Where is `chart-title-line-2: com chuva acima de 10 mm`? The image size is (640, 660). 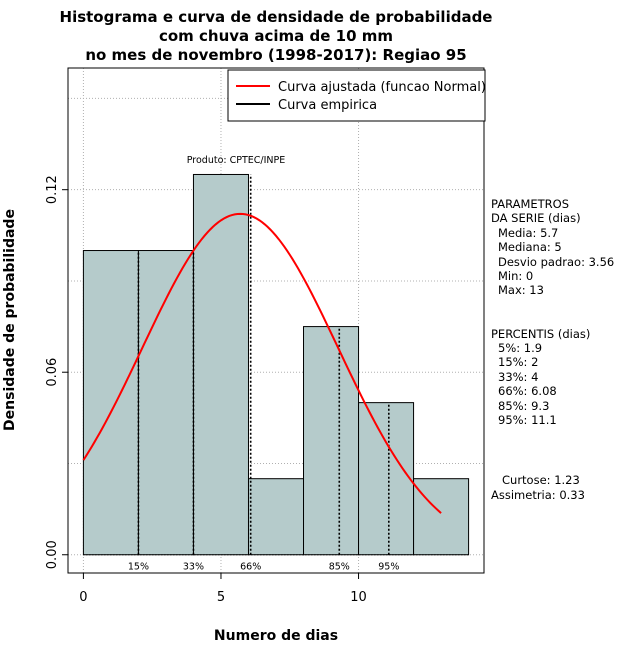 chart-title-line-2: com chuva acima de 10 mm is located at coordinates (276, 36).